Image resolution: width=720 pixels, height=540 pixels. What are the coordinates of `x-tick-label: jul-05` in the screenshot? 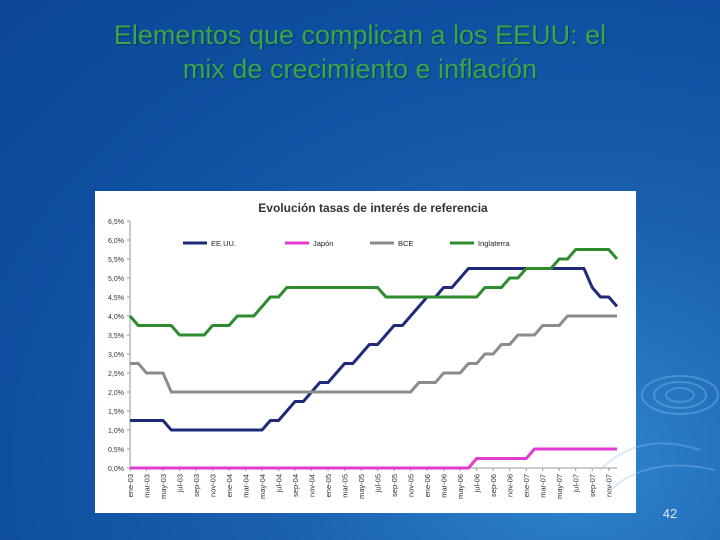 It's located at (378, 483).